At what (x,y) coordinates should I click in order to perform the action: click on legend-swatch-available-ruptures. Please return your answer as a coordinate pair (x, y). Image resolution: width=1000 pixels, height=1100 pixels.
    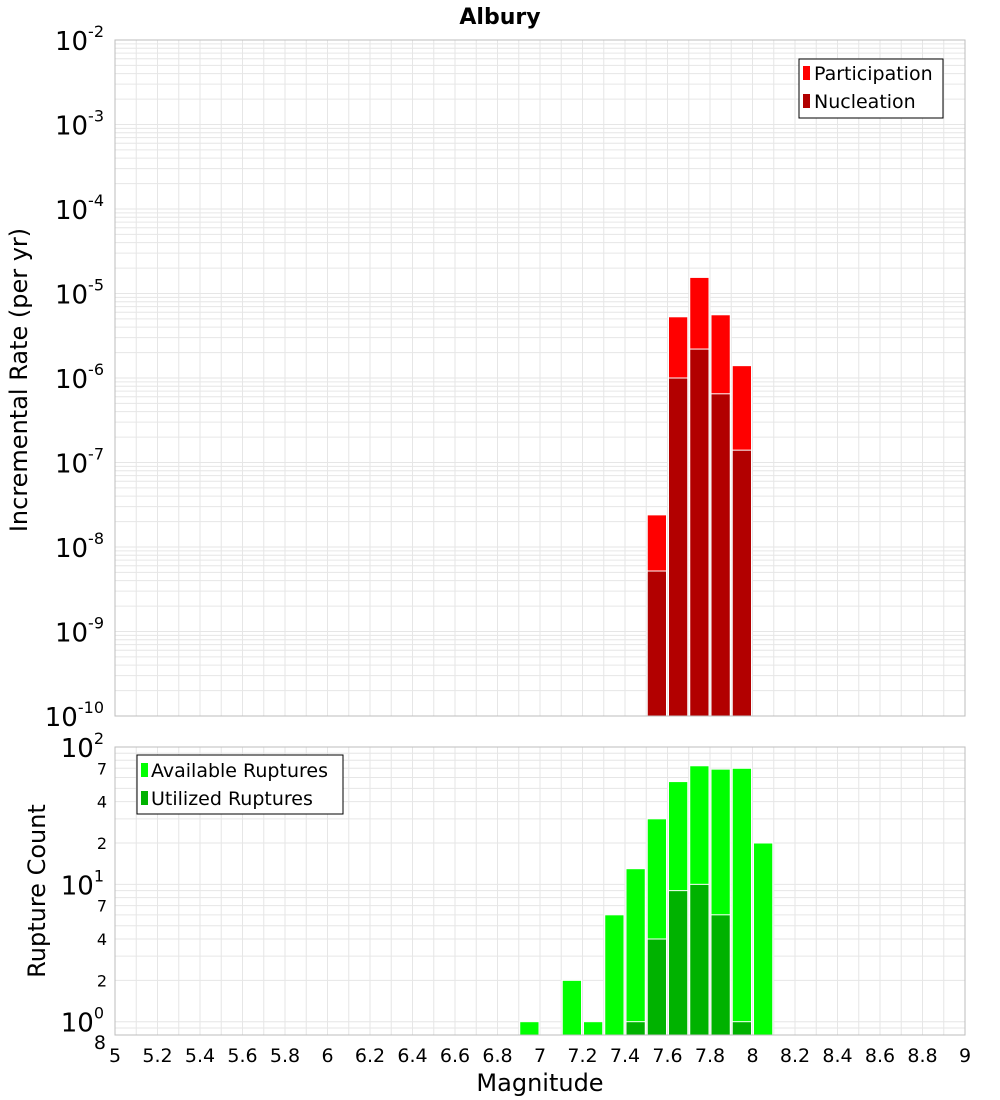
    Looking at the image, I should click on (144, 770).